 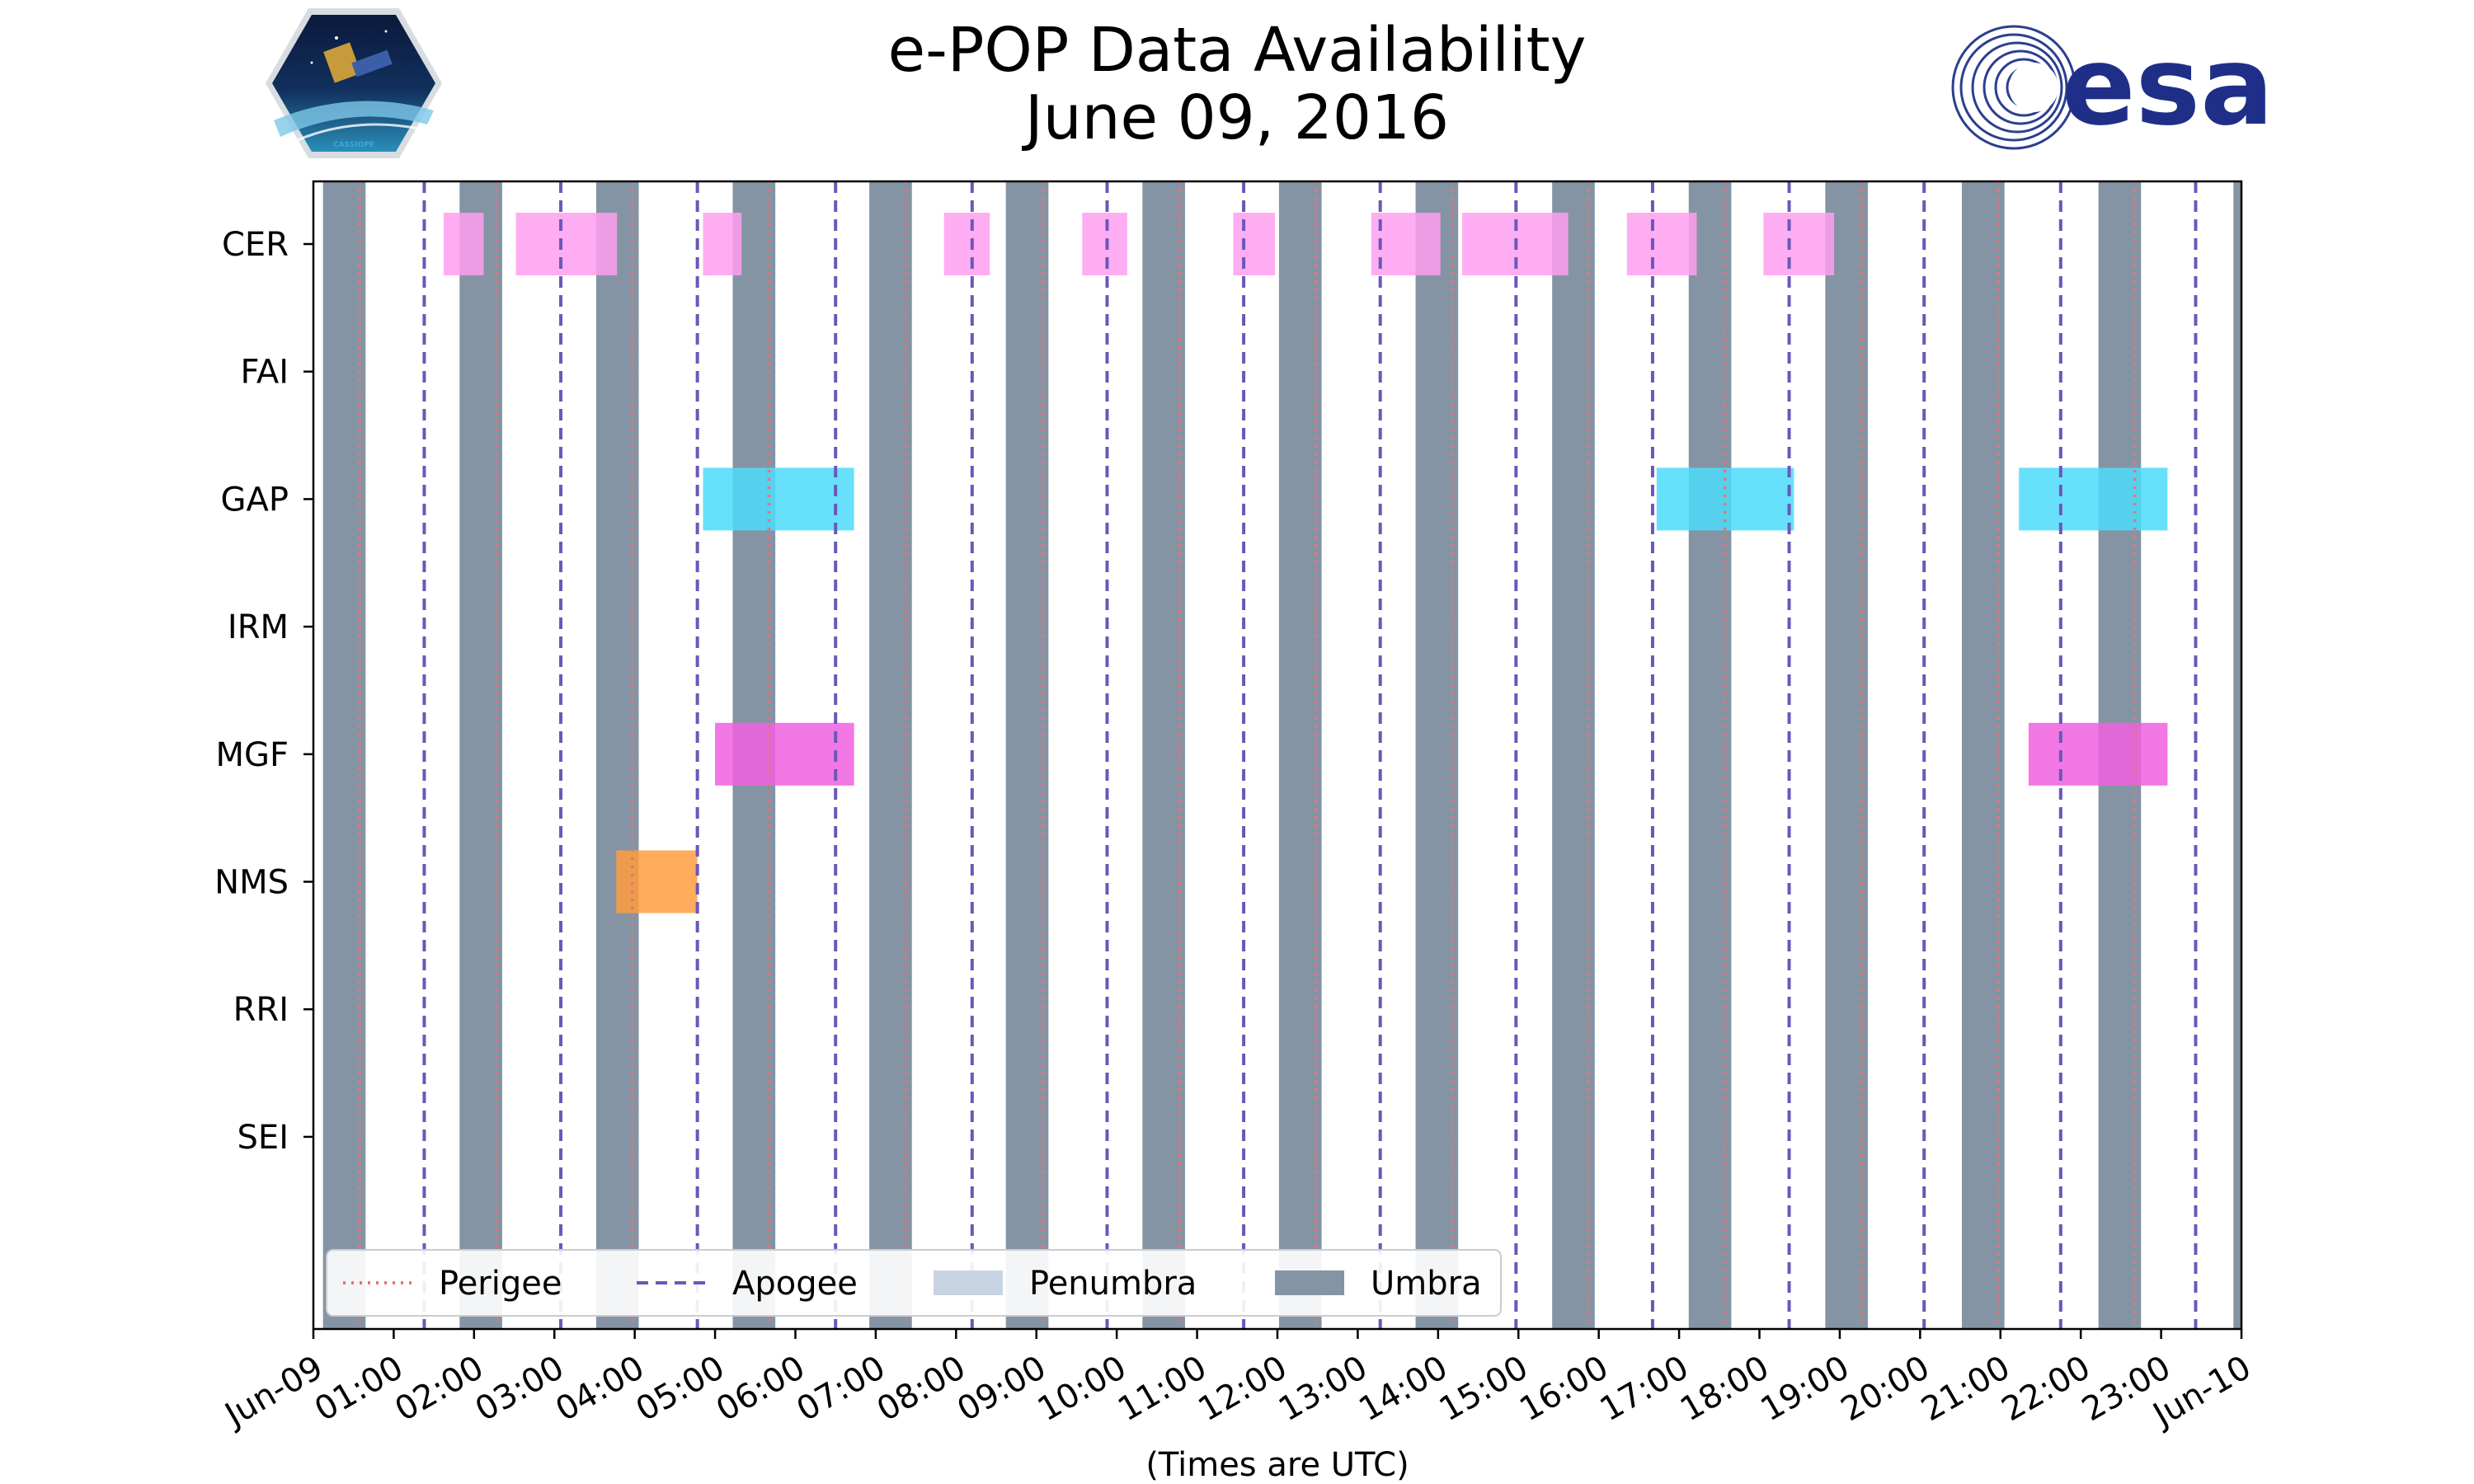 I want to click on legend-label-penumbra: Penumbra, so click(x=1113, y=1284).